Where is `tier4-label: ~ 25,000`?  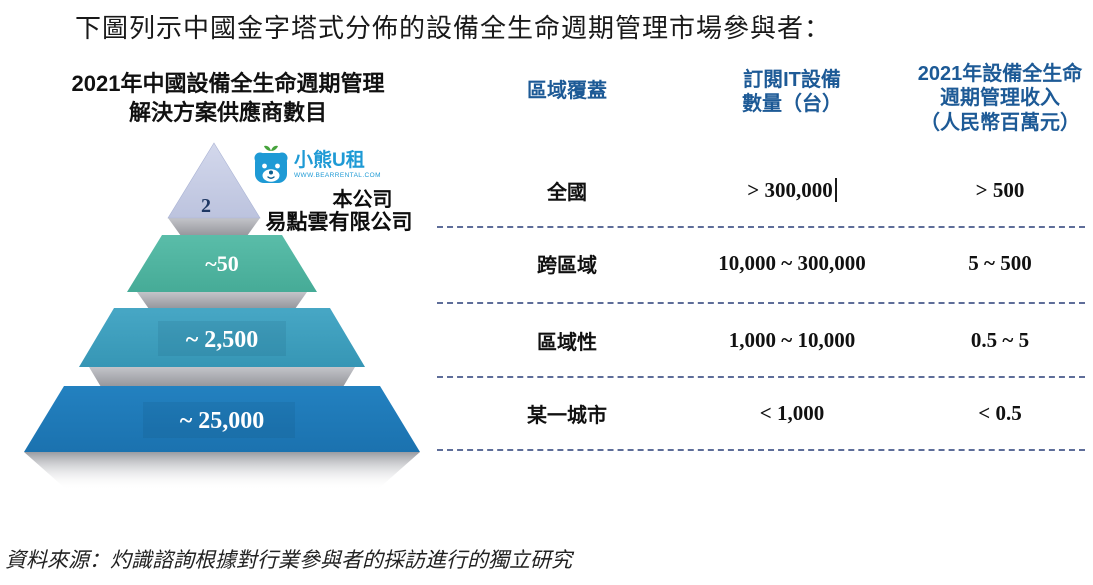
tier4-label: ~ 25,000 is located at coordinates (222, 421).